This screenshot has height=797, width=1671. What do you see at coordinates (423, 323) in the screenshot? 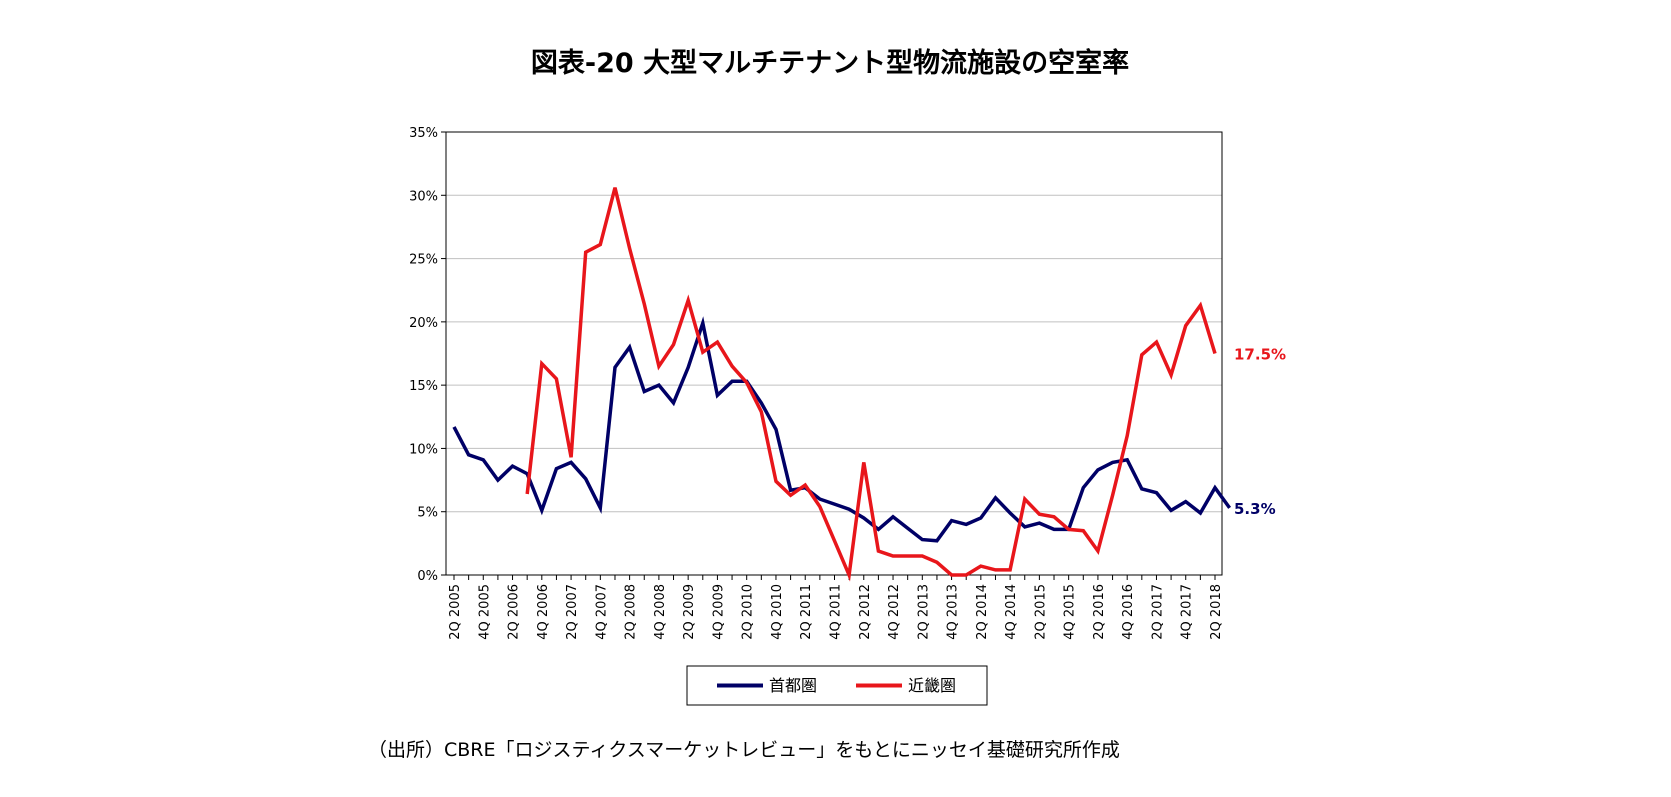
I see `y-tick-label: 20%` at bounding box center [423, 323].